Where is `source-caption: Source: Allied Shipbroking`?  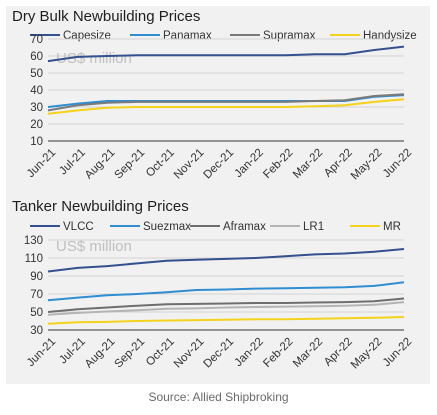 source-caption: Source: Allied Shipbroking is located at coordinates (218, 397).